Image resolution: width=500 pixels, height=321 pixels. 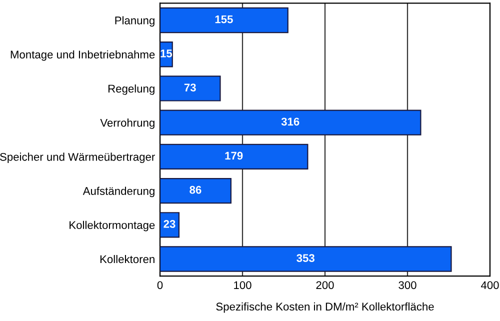 I want to click on x-tick-label: 300, so click(x=407, y=285).